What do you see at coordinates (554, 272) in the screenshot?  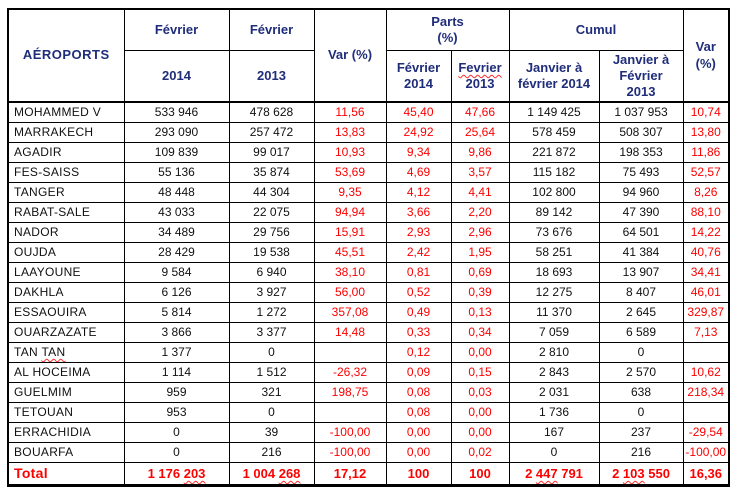 I see `airport-value: 18 693` at bounding box center [554, 272].